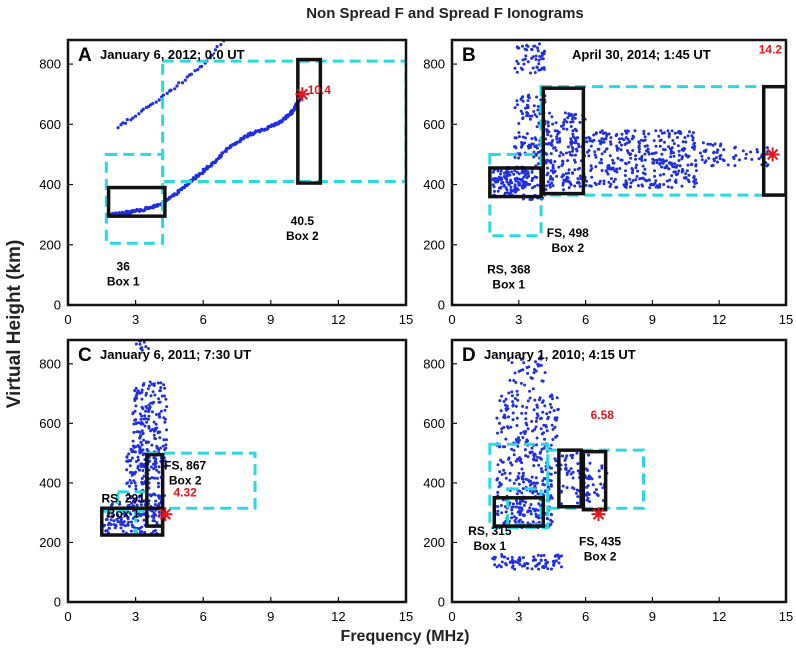 Image resolution: width=796 pixels, height=653 pixels. Describe the element at coordinates (303, 221) in the screenshot. I see `box-annotation-label: 40.5` at that location.